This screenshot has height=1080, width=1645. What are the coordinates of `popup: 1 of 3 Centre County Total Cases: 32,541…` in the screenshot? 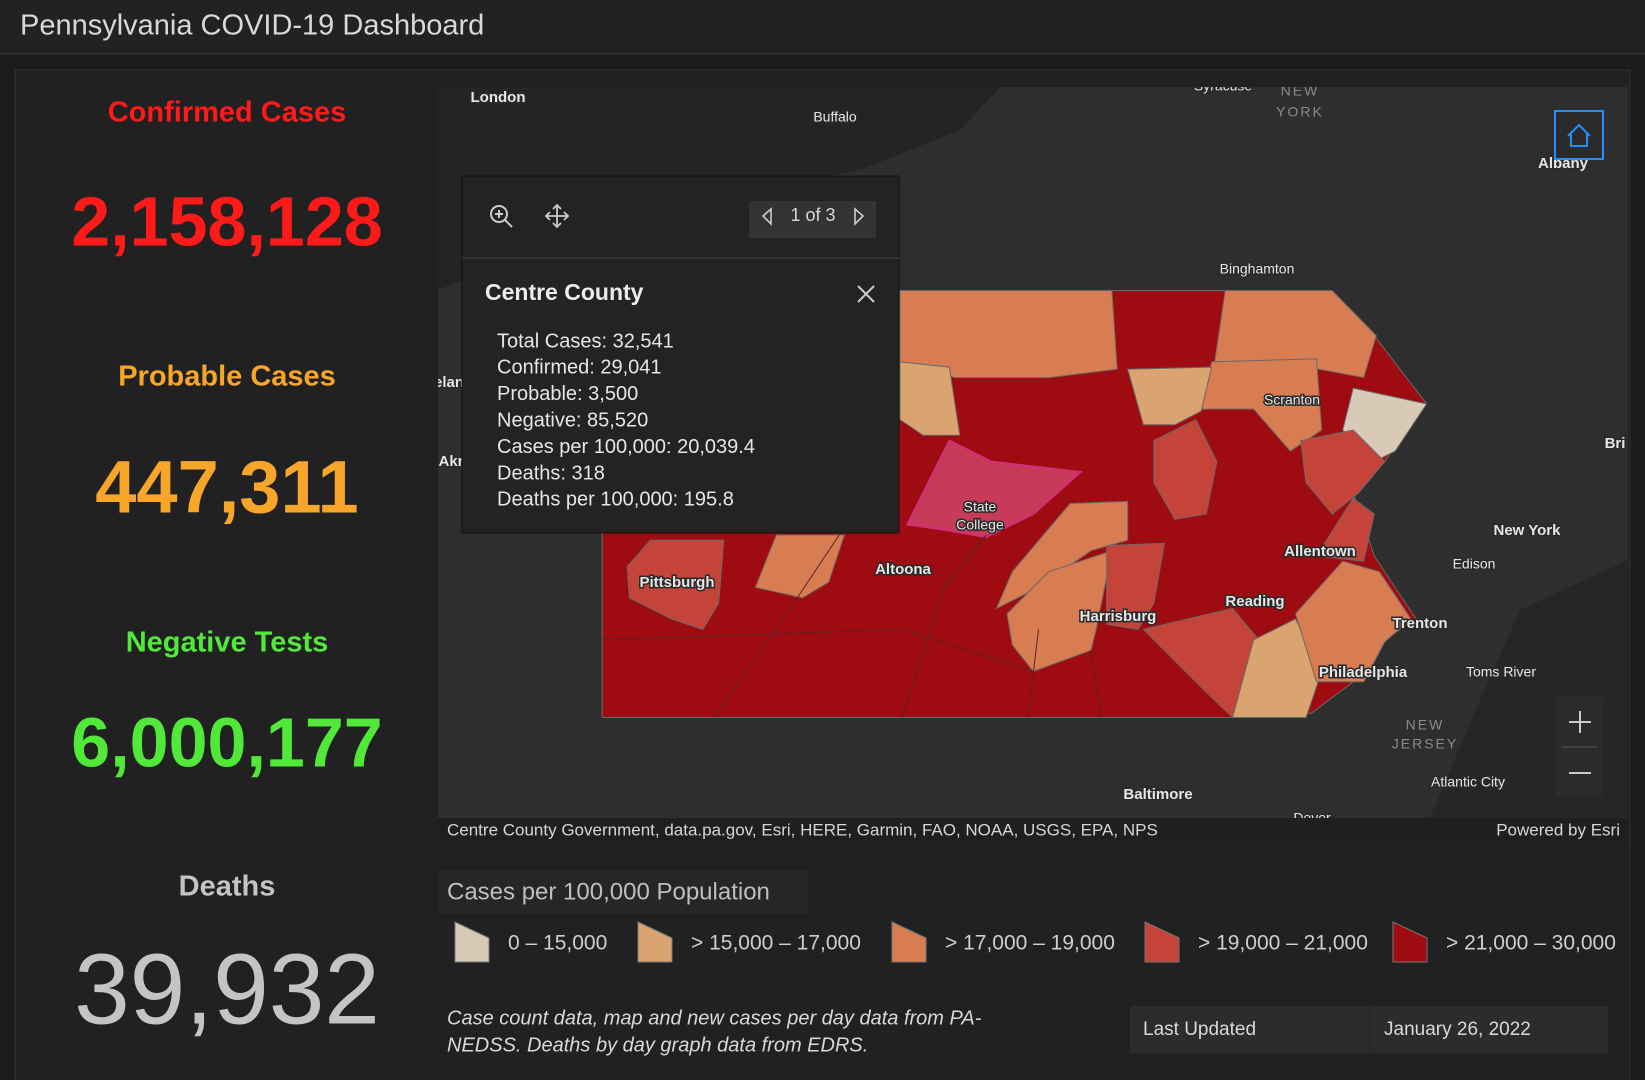 It's located at (680, 354).